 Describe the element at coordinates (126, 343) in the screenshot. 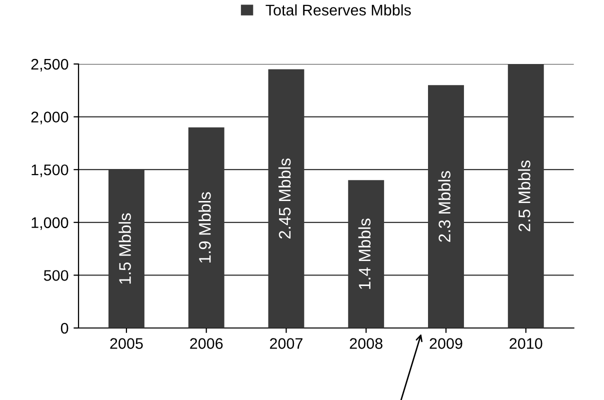

I see `x-tick-label: 2005` at that location.